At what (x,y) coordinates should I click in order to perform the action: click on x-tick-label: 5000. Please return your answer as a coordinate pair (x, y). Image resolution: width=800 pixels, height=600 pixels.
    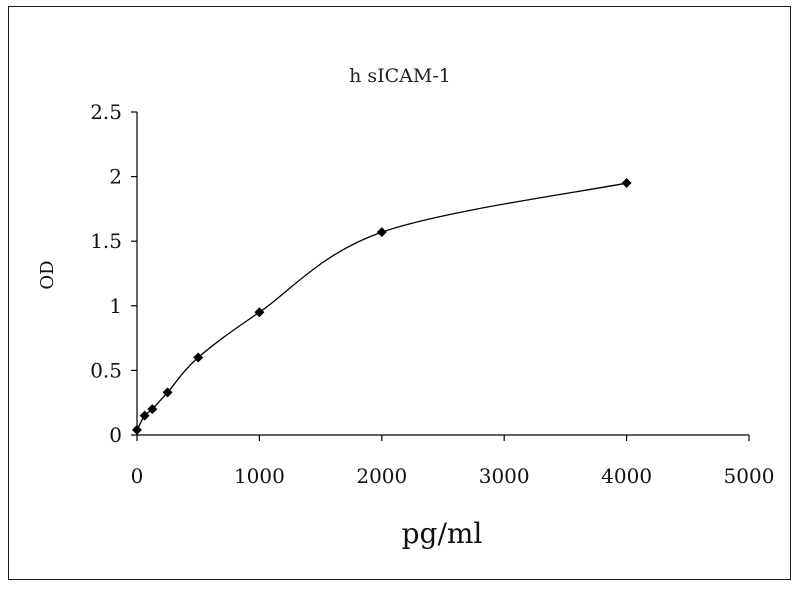
    Looking at the image, I should click on (749, 476).